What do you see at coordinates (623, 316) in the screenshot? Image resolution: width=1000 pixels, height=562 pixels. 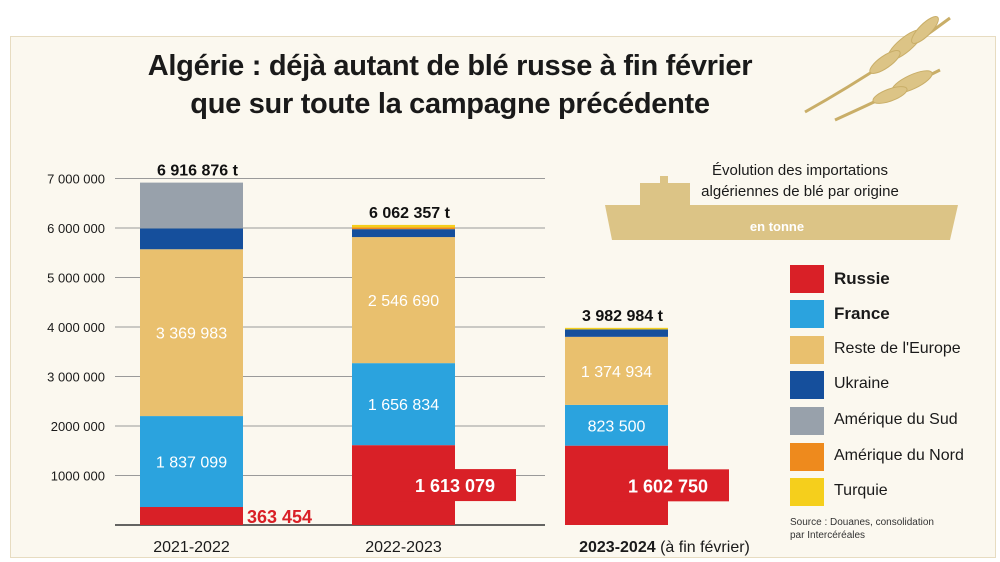 I see `total-label: 3 982 984 t` at bounding box center [623, 316].